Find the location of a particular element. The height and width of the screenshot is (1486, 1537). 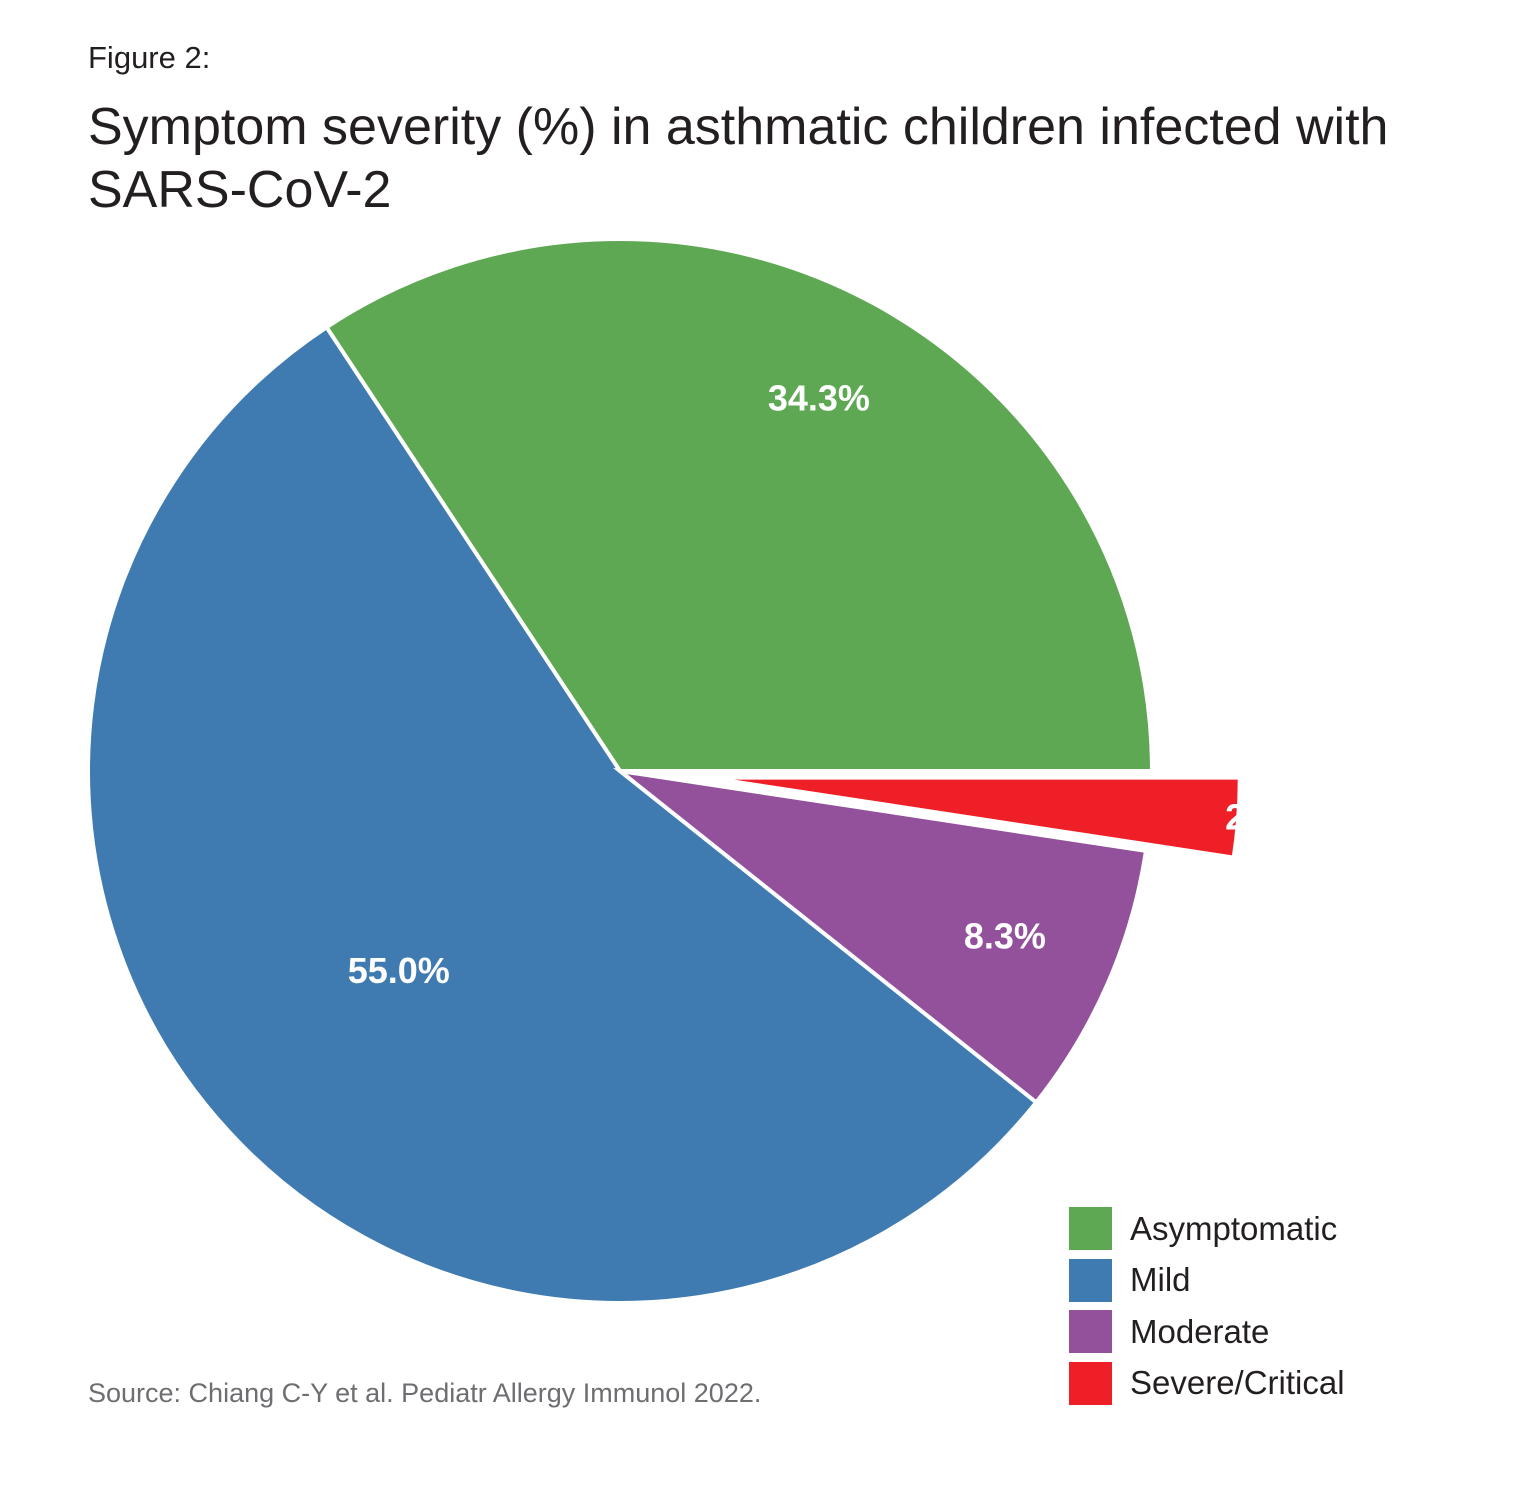

legend-item: Severe/Critical is located at coordinates (1207, 1384).